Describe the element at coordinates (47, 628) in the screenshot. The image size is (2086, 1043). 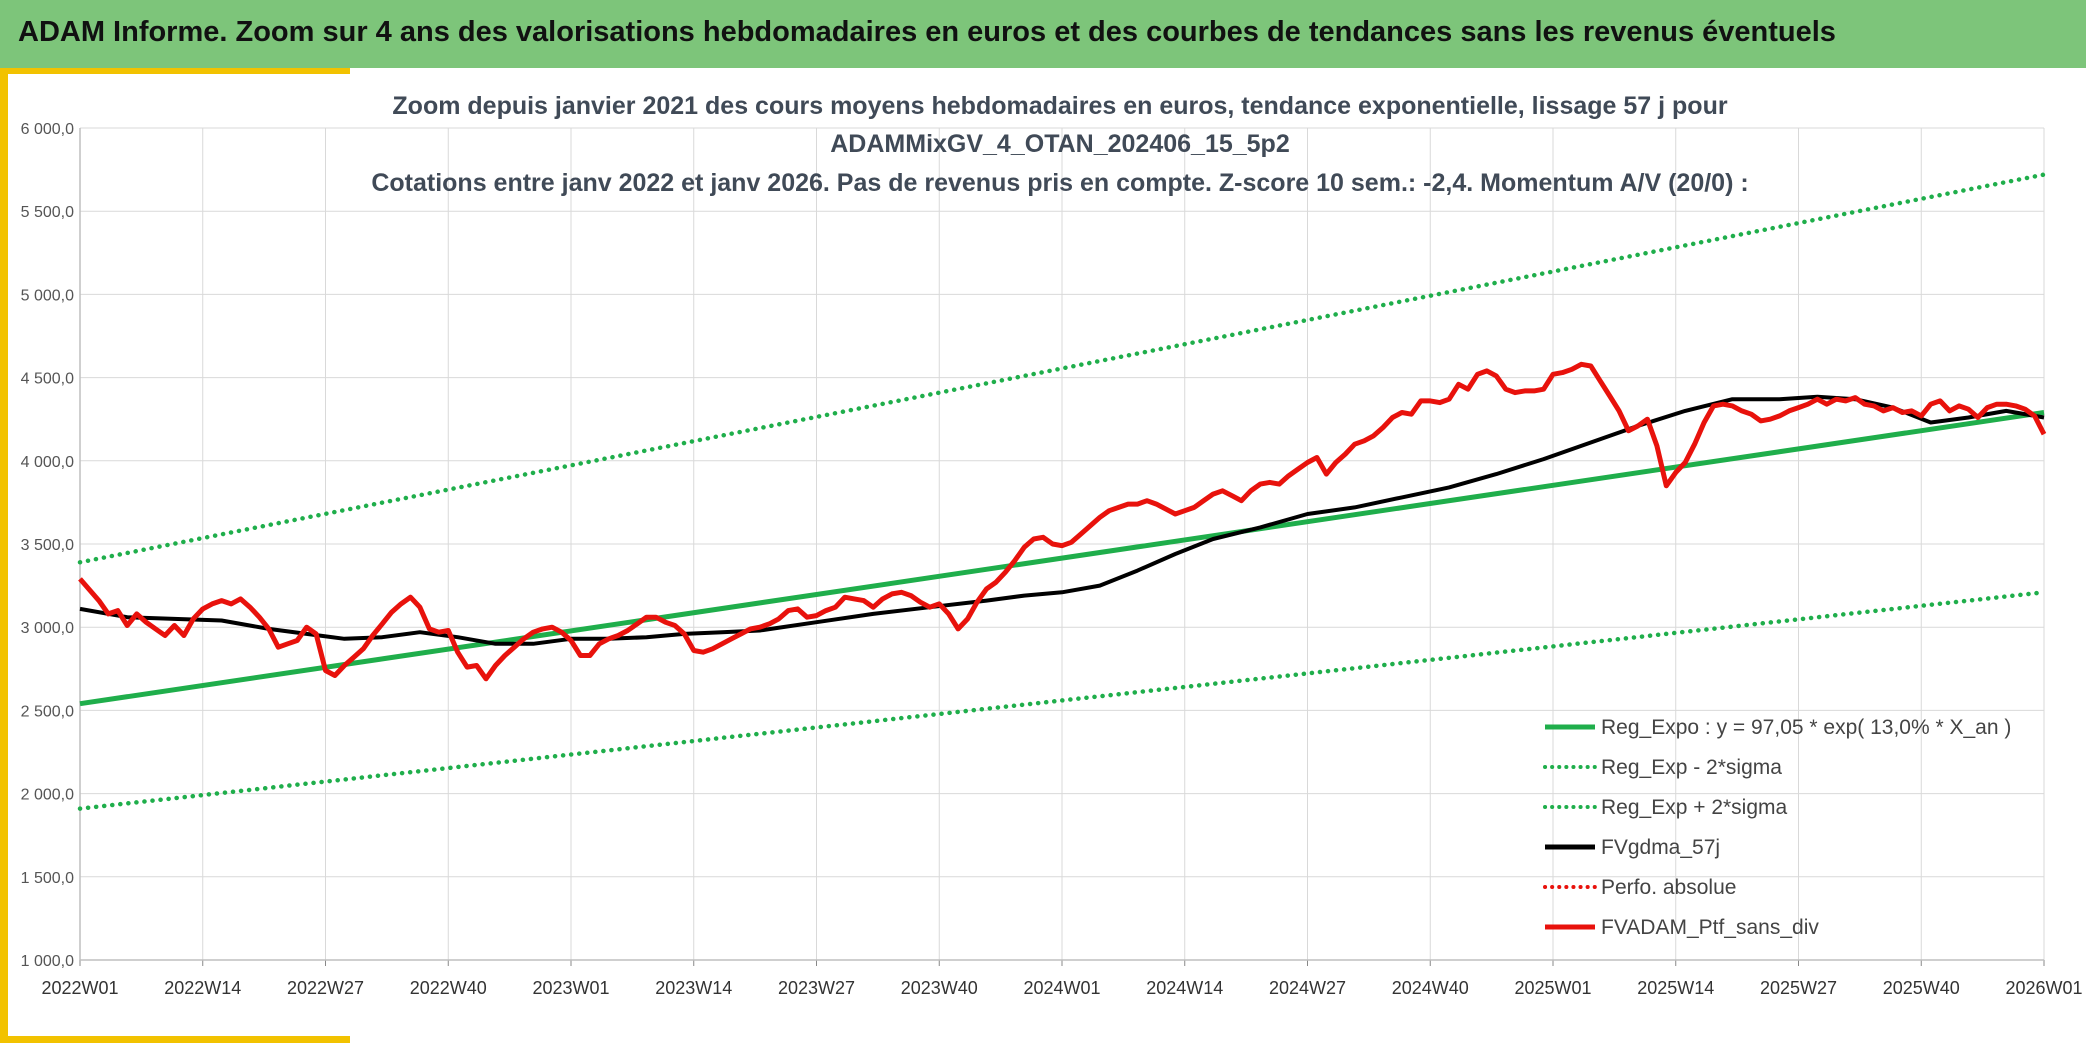
I see `y-tick-label: 3 000,0` at that location.